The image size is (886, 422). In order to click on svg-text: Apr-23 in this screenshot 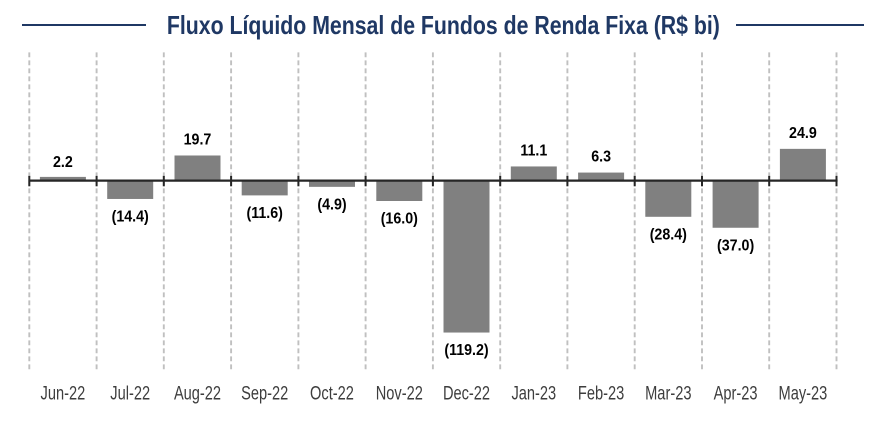, I will do `click(736, 394)`.